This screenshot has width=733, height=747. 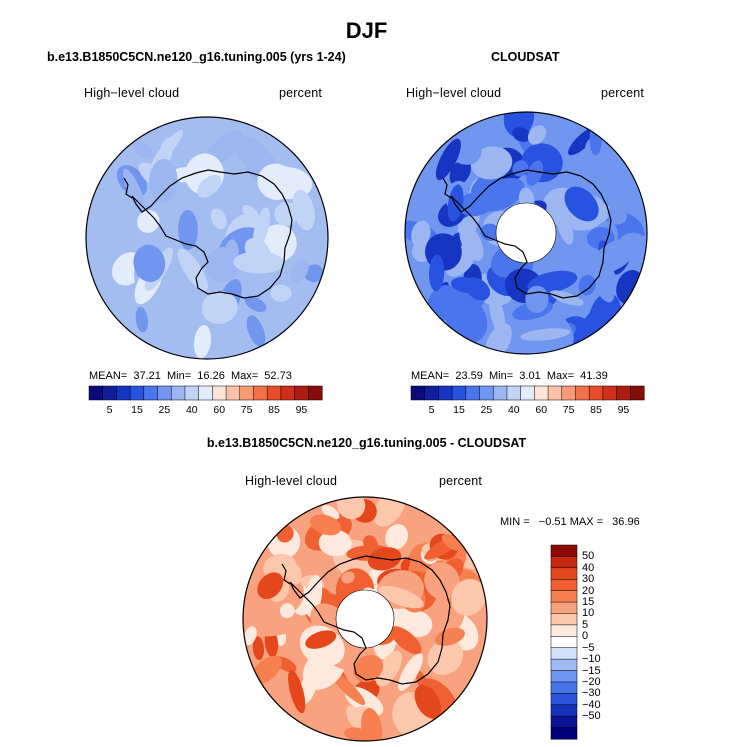 What do you see at coordinates (588, 602) in the screenshot?
I see `difference-colorbar-tick-label: 15` at bounding box center [588, 602].